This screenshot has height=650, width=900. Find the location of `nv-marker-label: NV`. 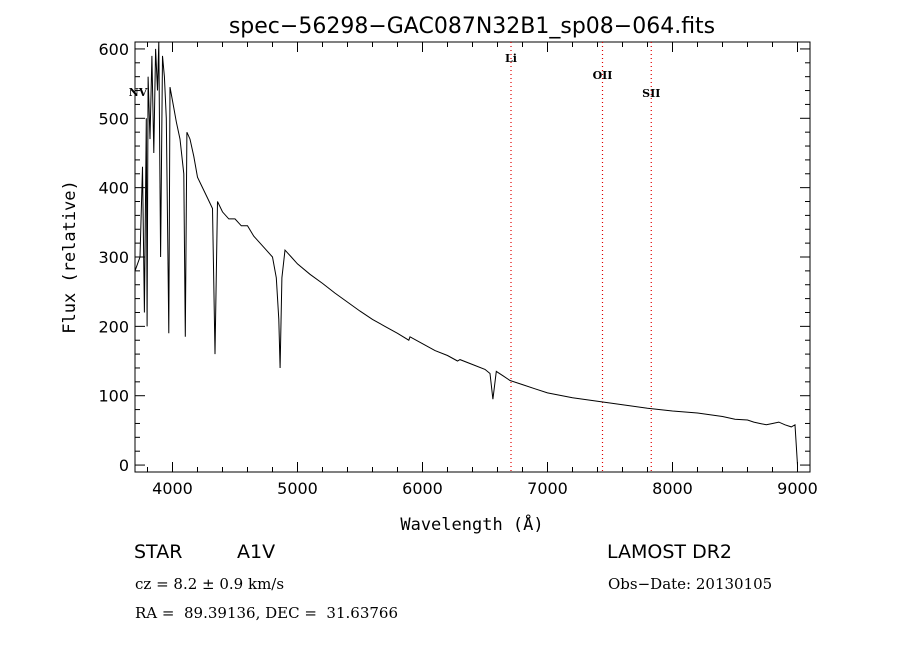

nv-marker-label: NV is located at coordinates (138, 92).